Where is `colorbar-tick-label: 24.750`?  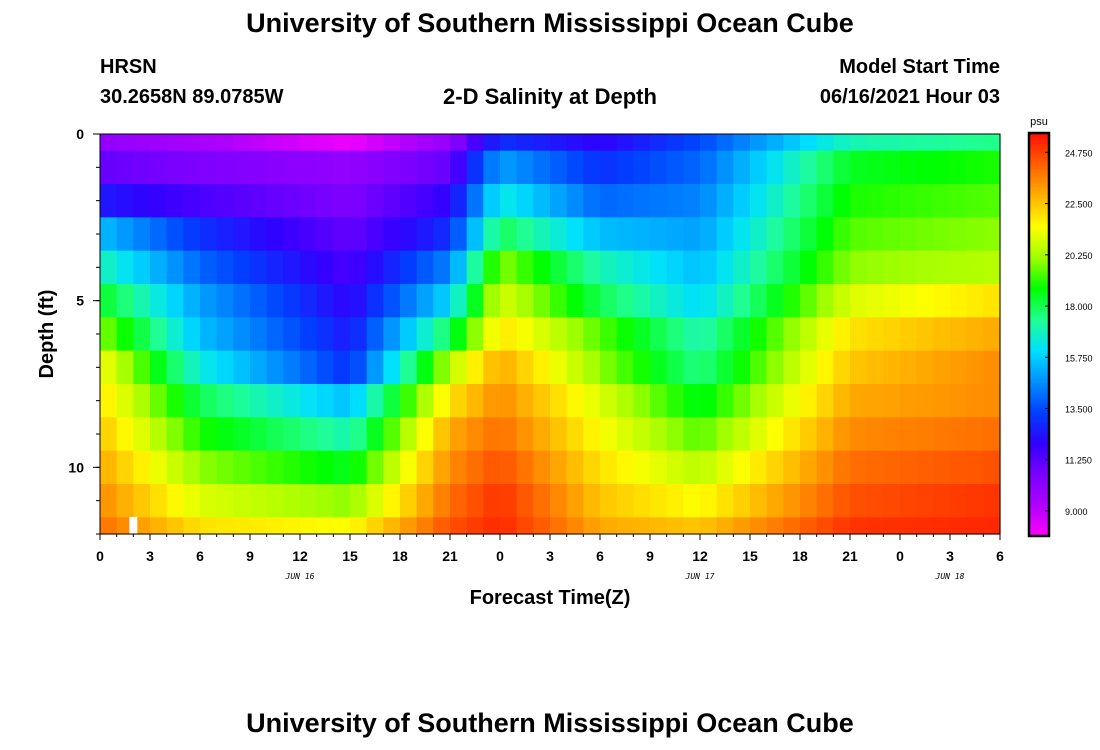 colorbar-tick-label: 24.750 is located at coordinates (1079, 153).